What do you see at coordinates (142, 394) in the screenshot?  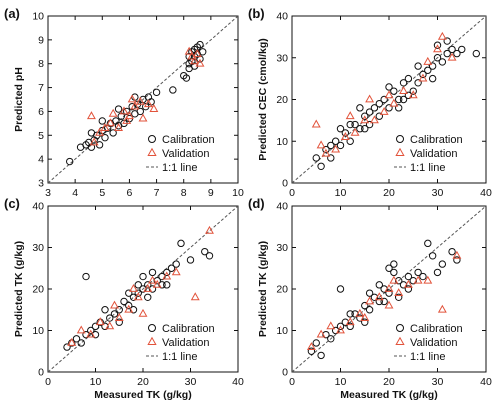 I see `x-axis-label: Measured TK (g/kg)` at bounding box center [142, 394].